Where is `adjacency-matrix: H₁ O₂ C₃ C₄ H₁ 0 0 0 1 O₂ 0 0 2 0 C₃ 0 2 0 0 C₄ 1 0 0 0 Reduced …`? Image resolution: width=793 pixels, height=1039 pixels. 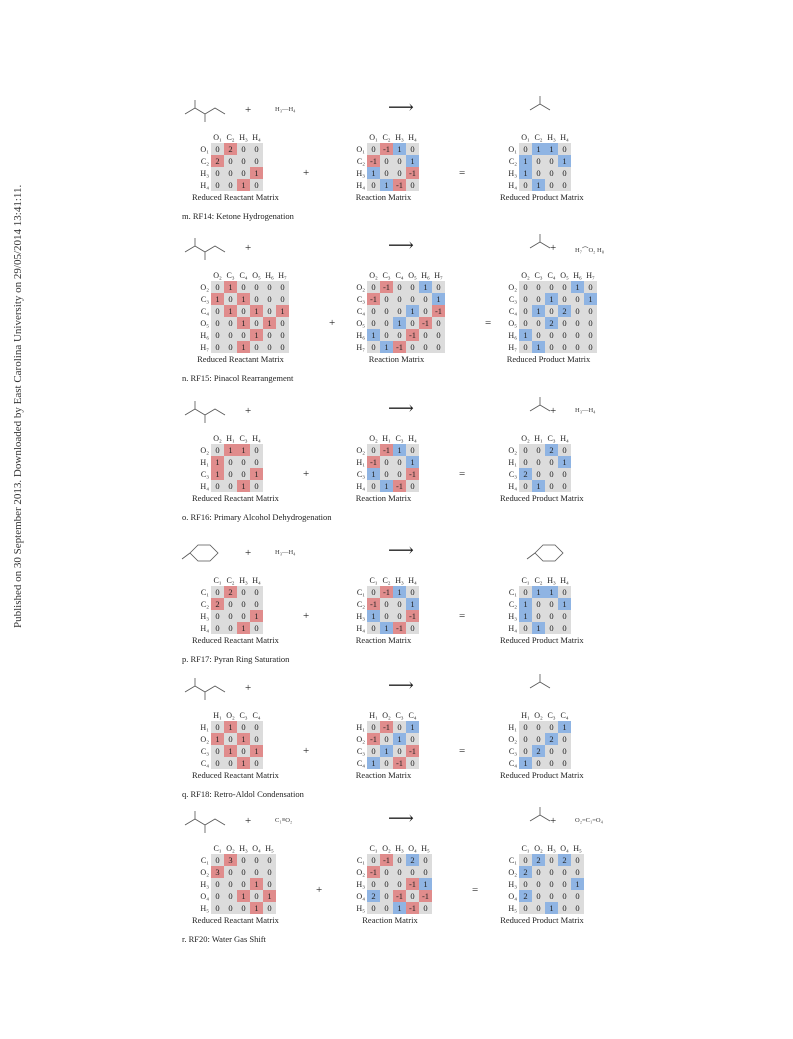
adjacency-matrix: H₁ O₂ C₃ C₄ H₁ 0 0 0 1 O₂ 0 0 2 0 C₃ 0 2 0 0 C₄ 1 0 0 0 Reduced … is located at coordinates (542, 745).